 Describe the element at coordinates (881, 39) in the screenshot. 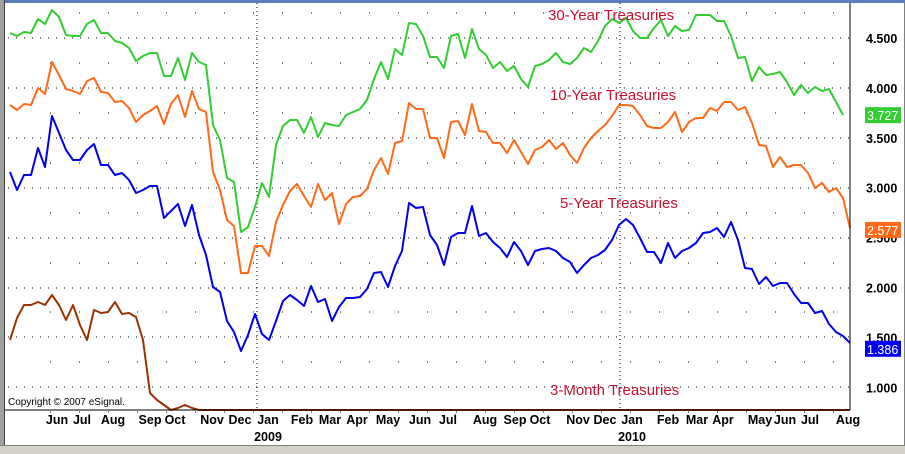

I see `y-tick-label: 4.500` at that location.